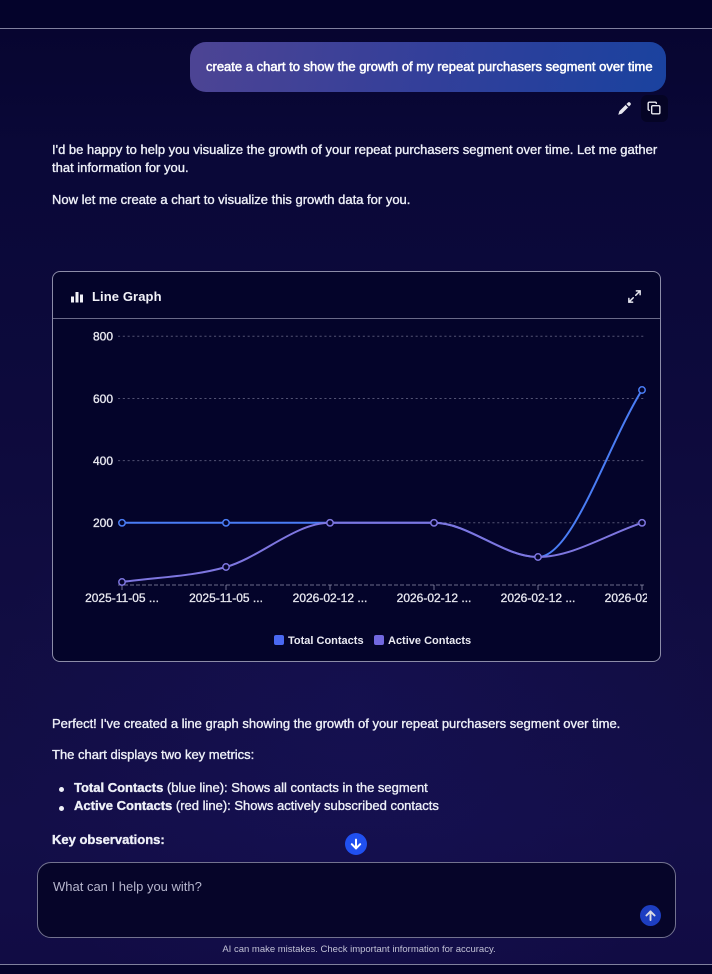 The height and width of the screenshot is (974, 712). I want to click on svg-text: Total Contacts, so click(326, 641).